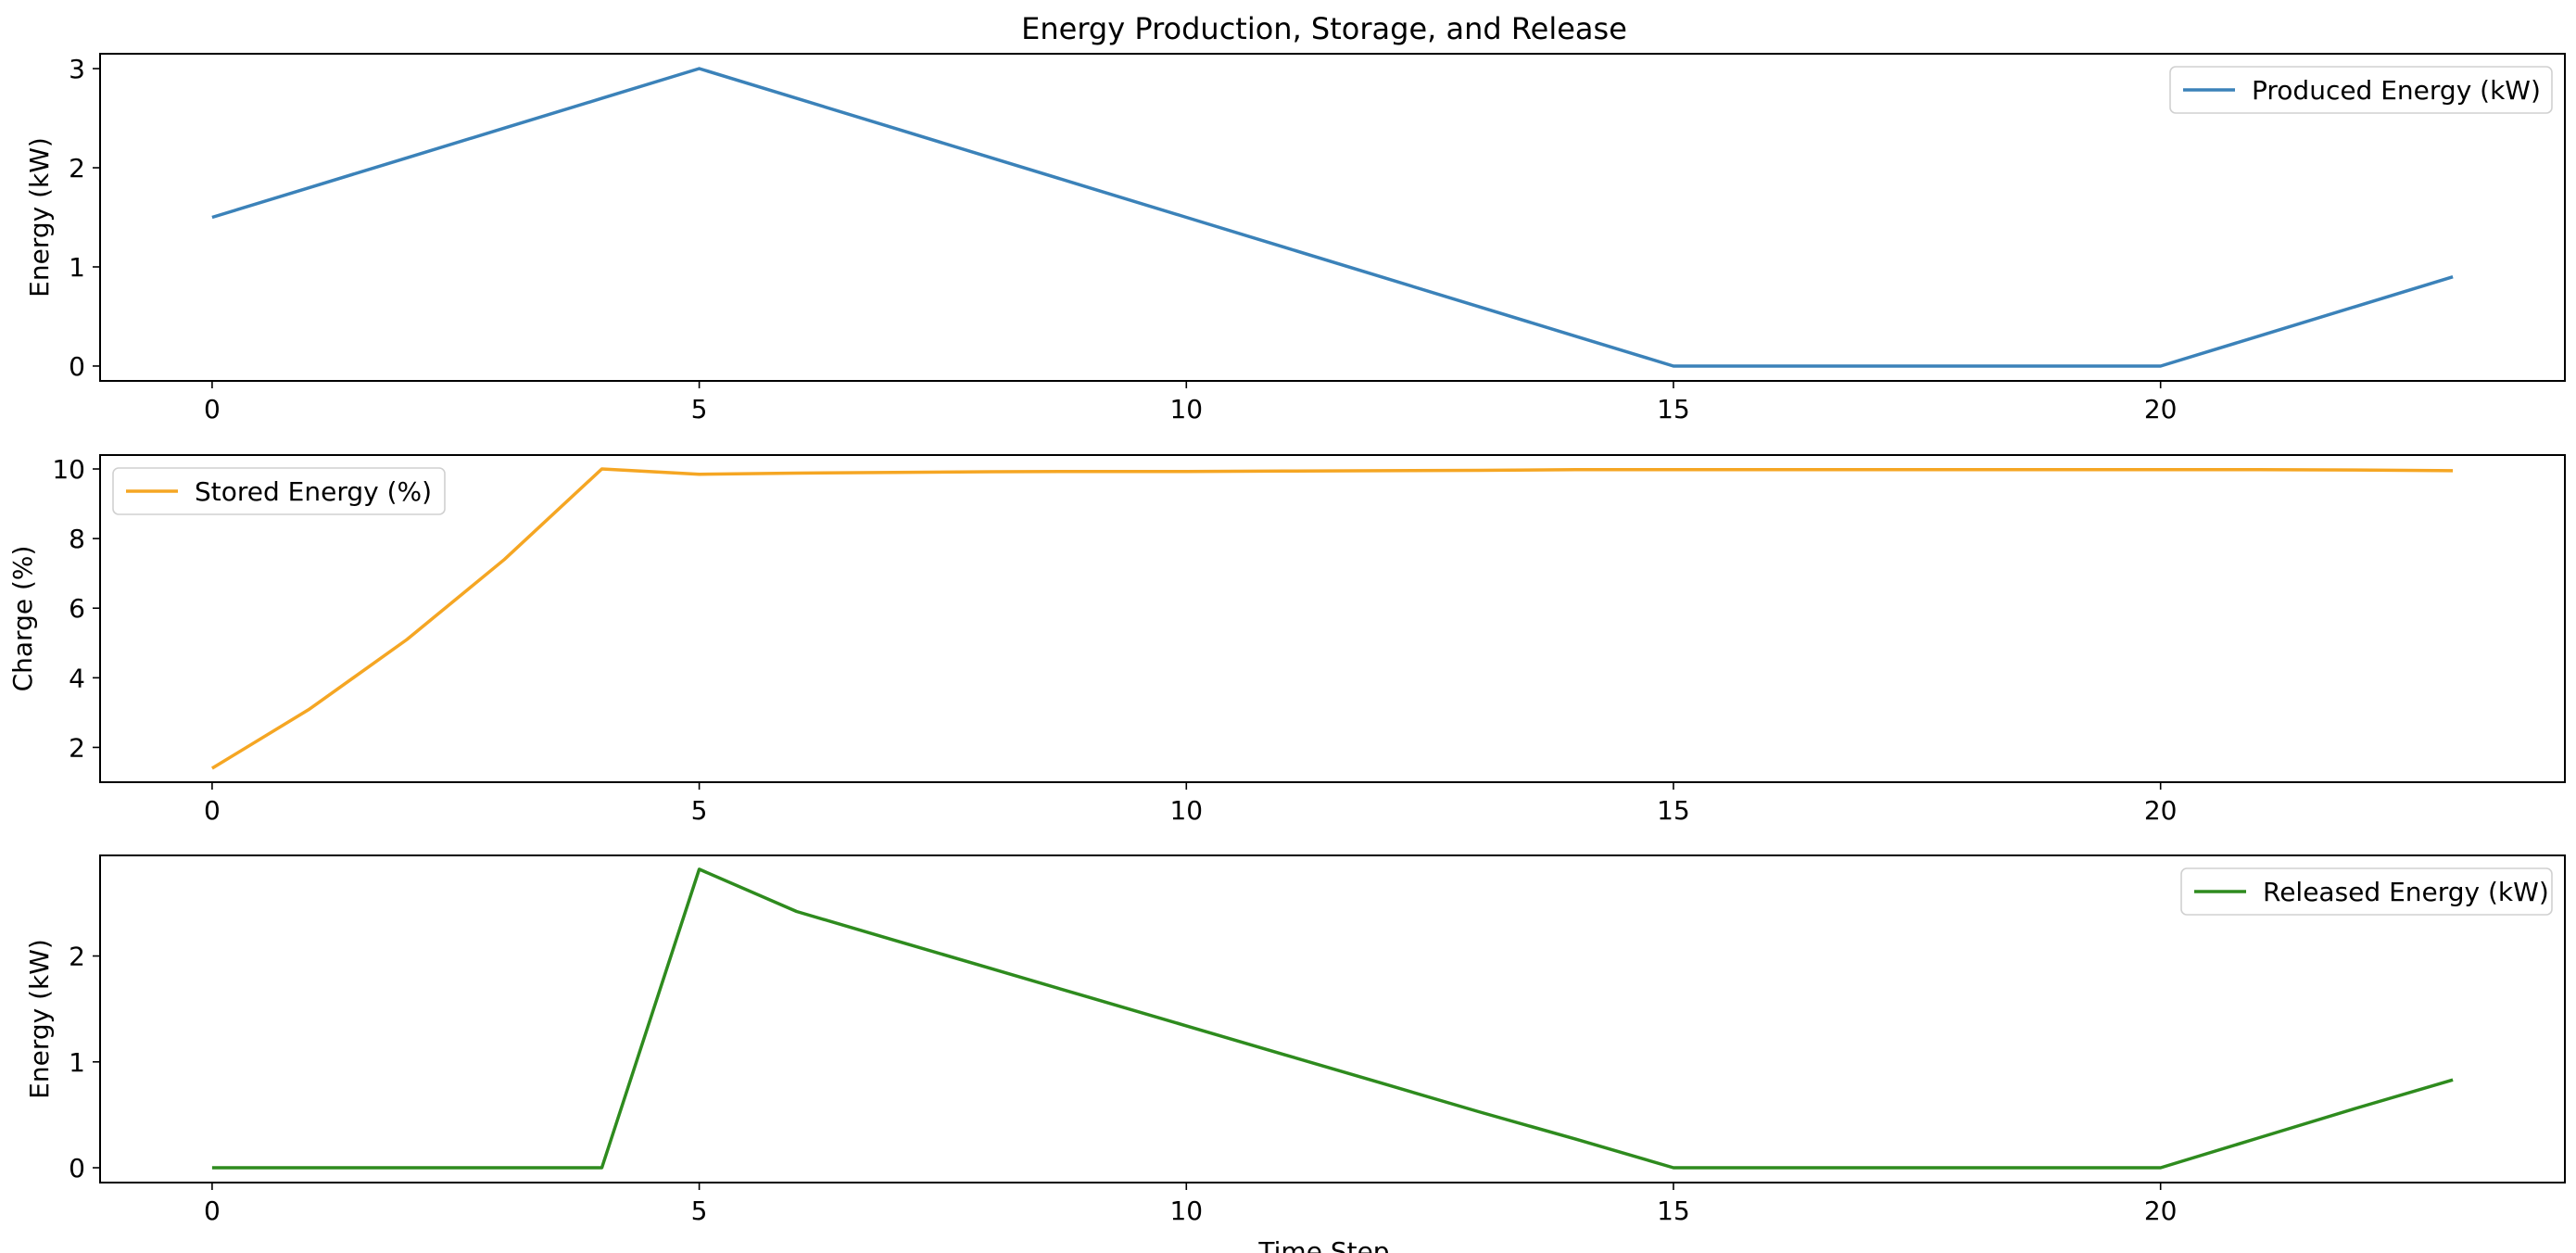 The width and height of the screenshot is (2576, 1253). What do you see at coordinates (77, 608) in the screenshot?
I see `y-tick-label: 6` at bounding box center [77, 608].